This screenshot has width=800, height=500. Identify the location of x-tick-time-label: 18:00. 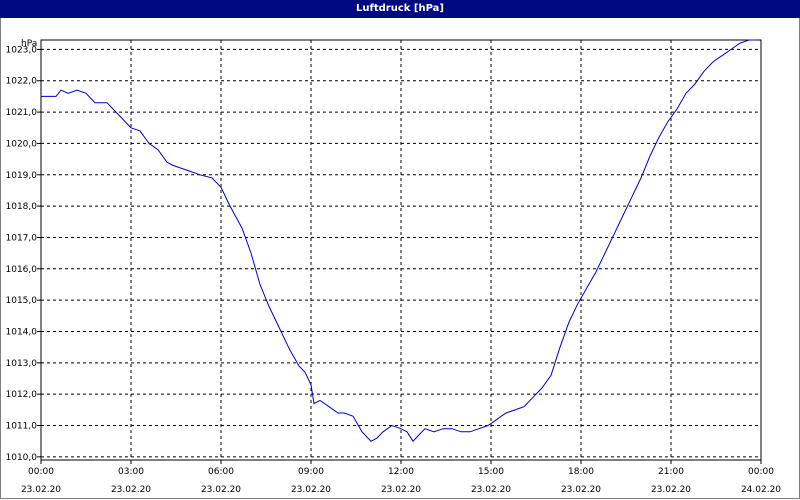
(581, 472).